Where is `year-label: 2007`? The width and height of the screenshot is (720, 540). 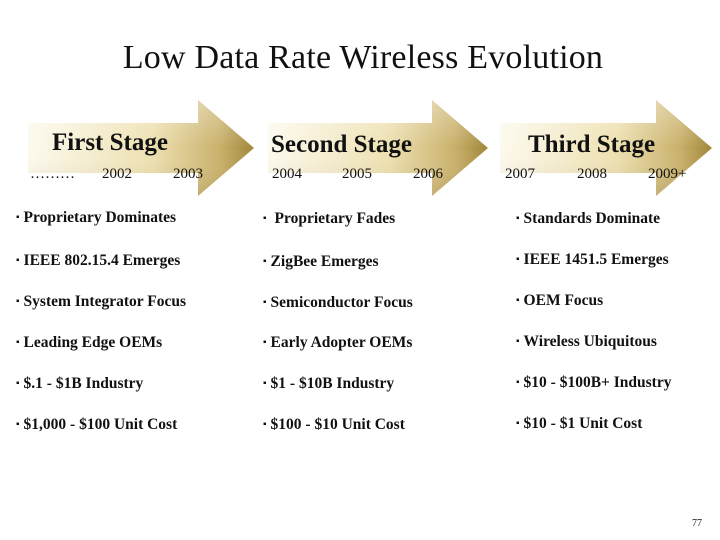
year-label: 2007 is located at coordinates (520, 174).